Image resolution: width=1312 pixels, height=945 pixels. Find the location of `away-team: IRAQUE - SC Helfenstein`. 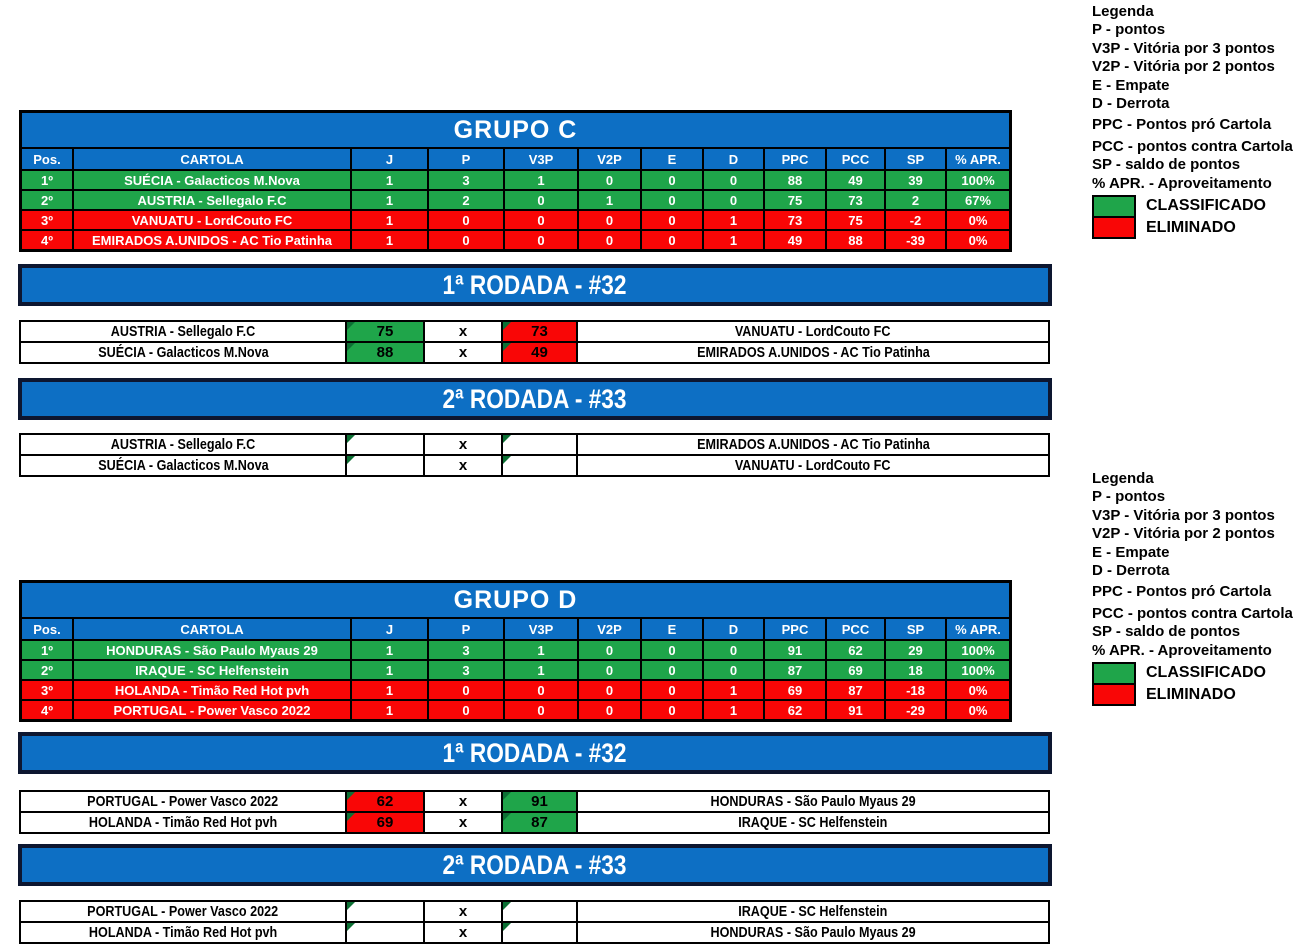

away-team: IRAQUE - SC Helfenstein is located at coordinates (813, 911).